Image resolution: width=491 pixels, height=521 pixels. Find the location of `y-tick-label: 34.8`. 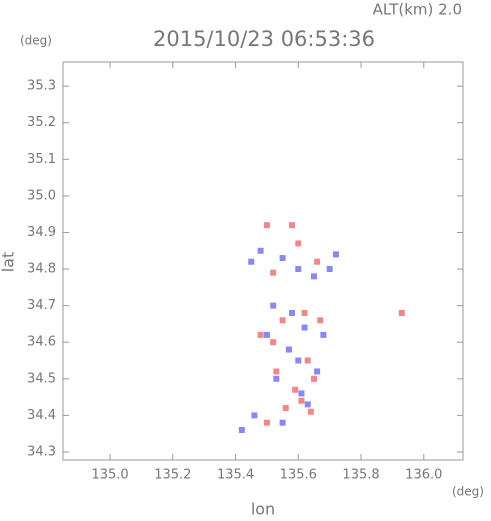

y-tick-label: 34.8 is located at coordinates (41, 269).